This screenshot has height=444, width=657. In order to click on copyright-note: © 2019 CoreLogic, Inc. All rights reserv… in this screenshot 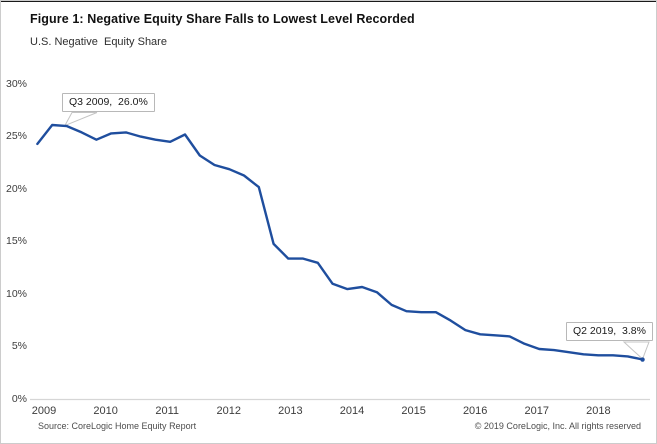, I will do `click(557, 426)`.